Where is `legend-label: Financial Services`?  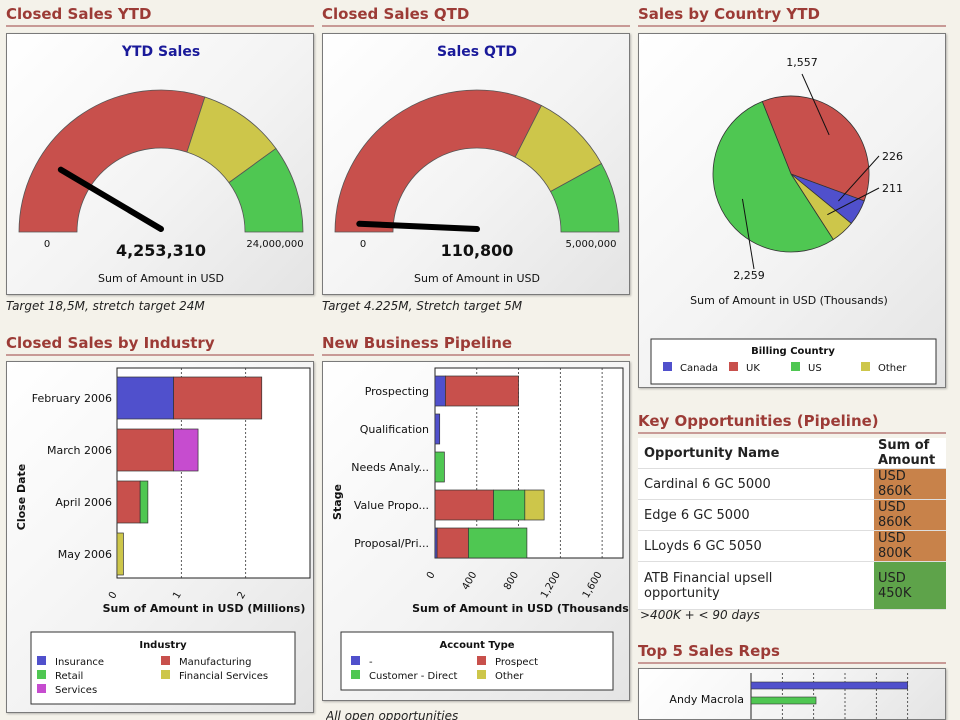 legend-label: Financial Services is located at coordinates (223, 676).